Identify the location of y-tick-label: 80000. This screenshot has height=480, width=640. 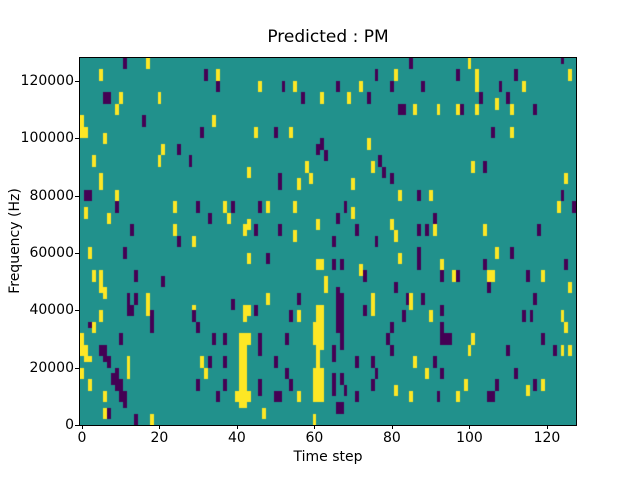
(51, 195).